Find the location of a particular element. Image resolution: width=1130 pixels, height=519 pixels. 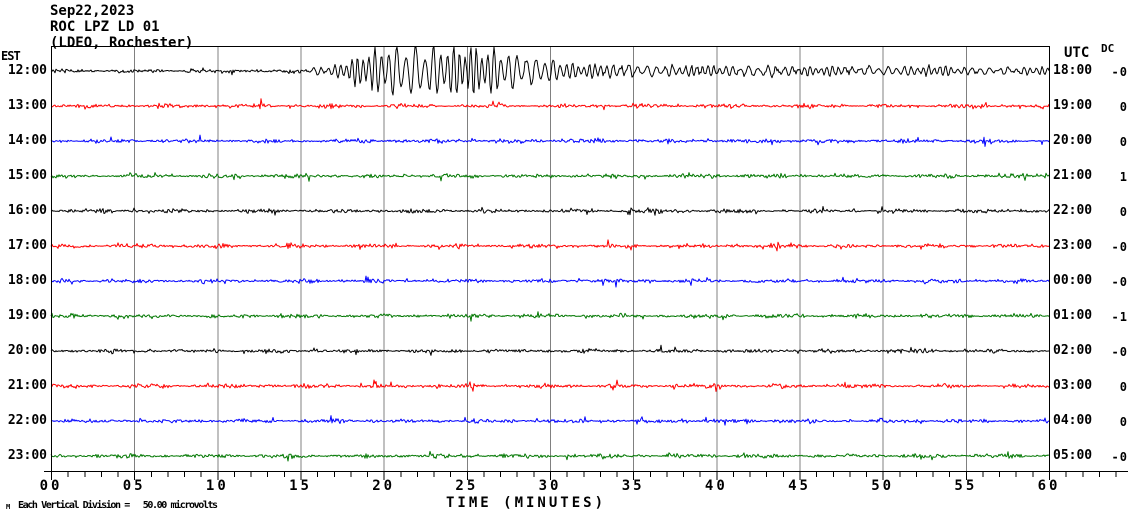

watermark: M is located at coordinates (8, 507).